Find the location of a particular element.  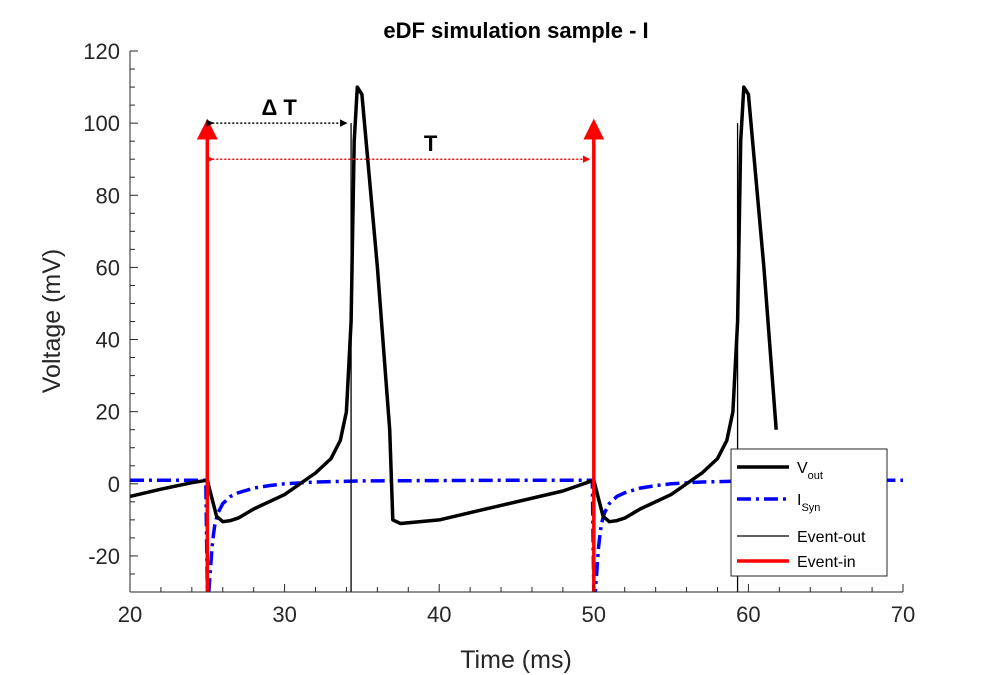

legend-label-3: Event-in is located at coordinates (826, 562).